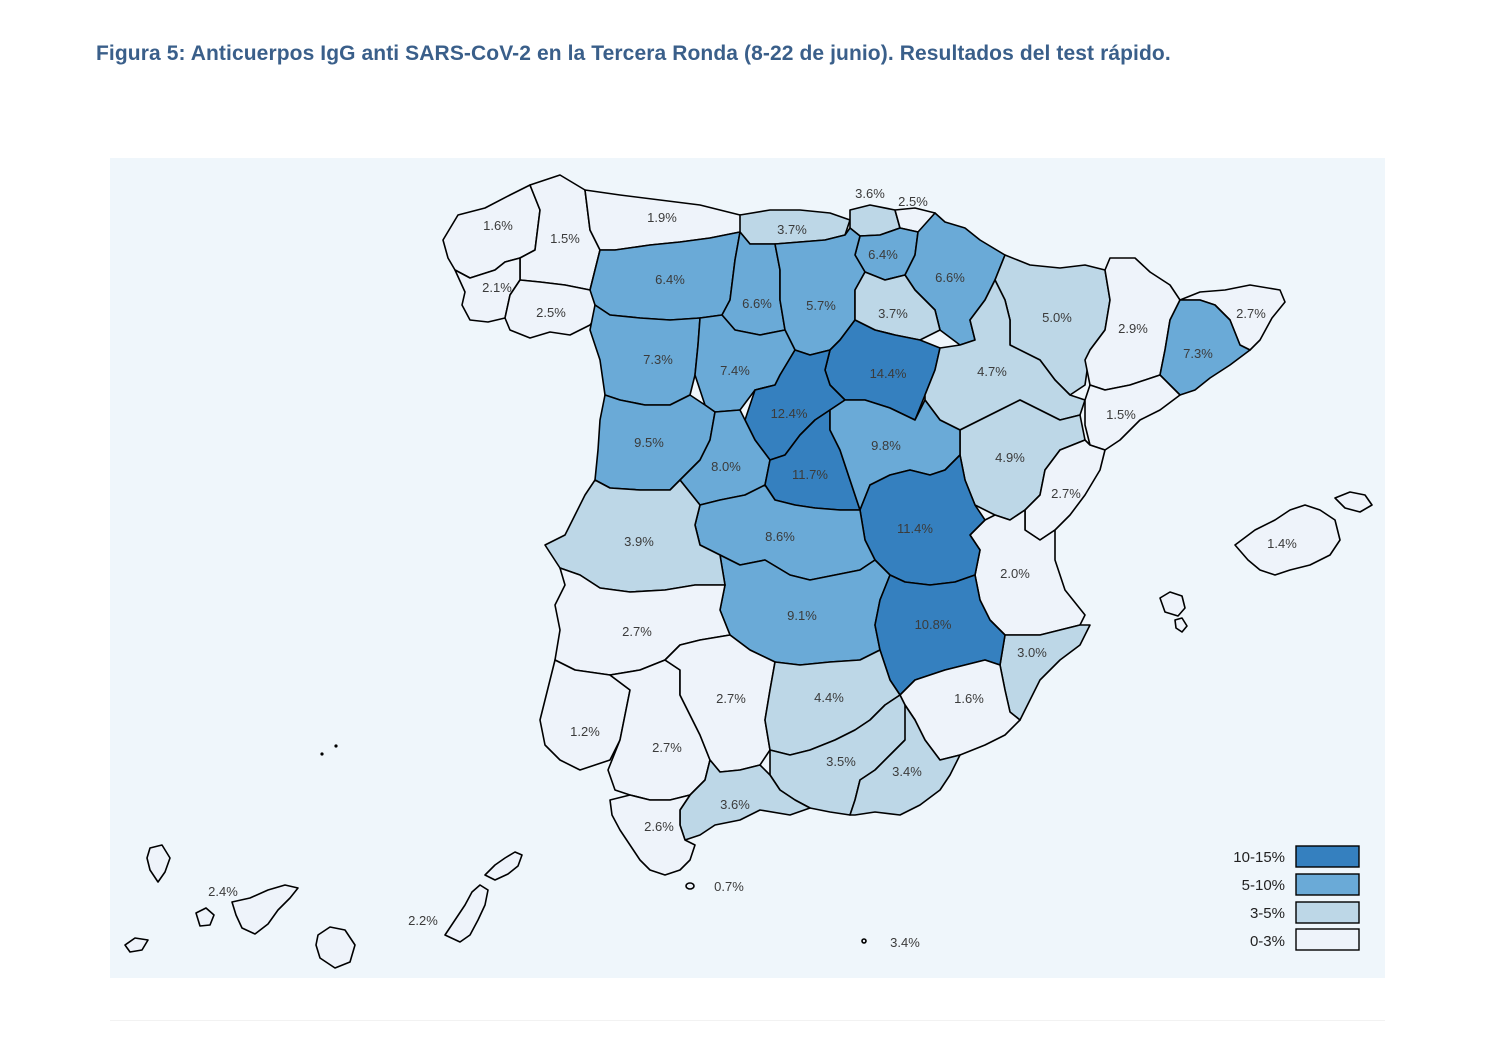 Image resolution: width=1500 pixels, height=1042 pixels. I want to click on province-ourense, so click(555, 309).